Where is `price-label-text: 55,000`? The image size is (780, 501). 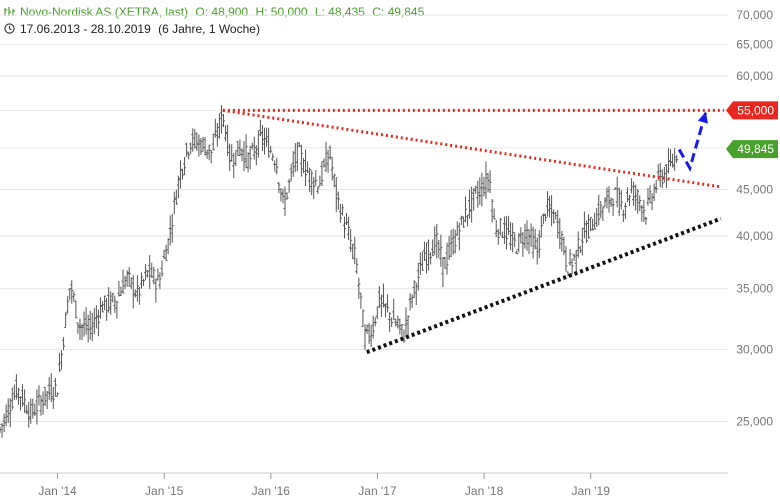 price-label-text: 55,000 is located at coordinates (755, 110).